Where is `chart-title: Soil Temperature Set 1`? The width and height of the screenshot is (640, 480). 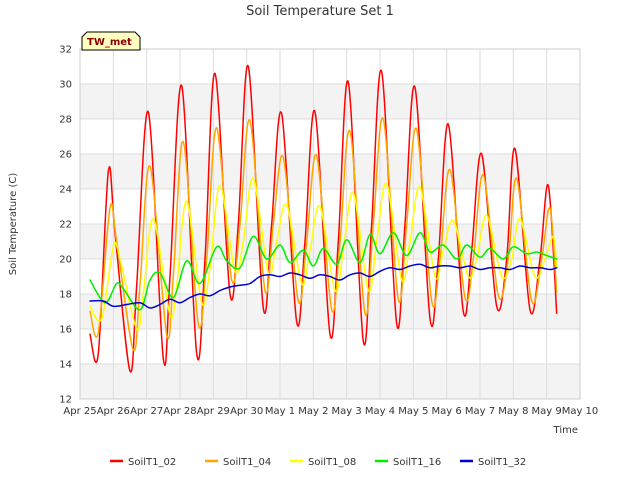
chart-title: Soil Temperature Set 1 is located at coordinates (320, 11).